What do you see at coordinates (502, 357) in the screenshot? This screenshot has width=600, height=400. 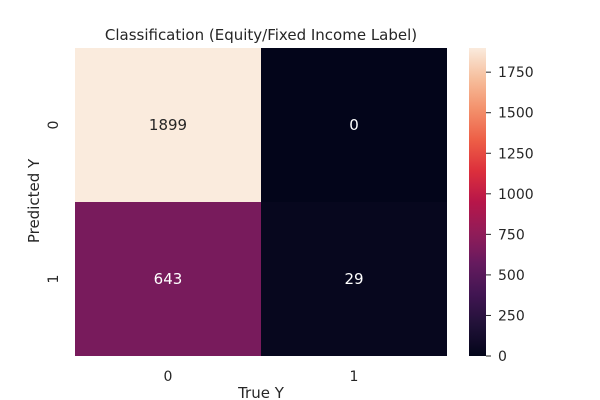 I see `colorbar-tick-label-0: 0` at bounding box center [502, 357].